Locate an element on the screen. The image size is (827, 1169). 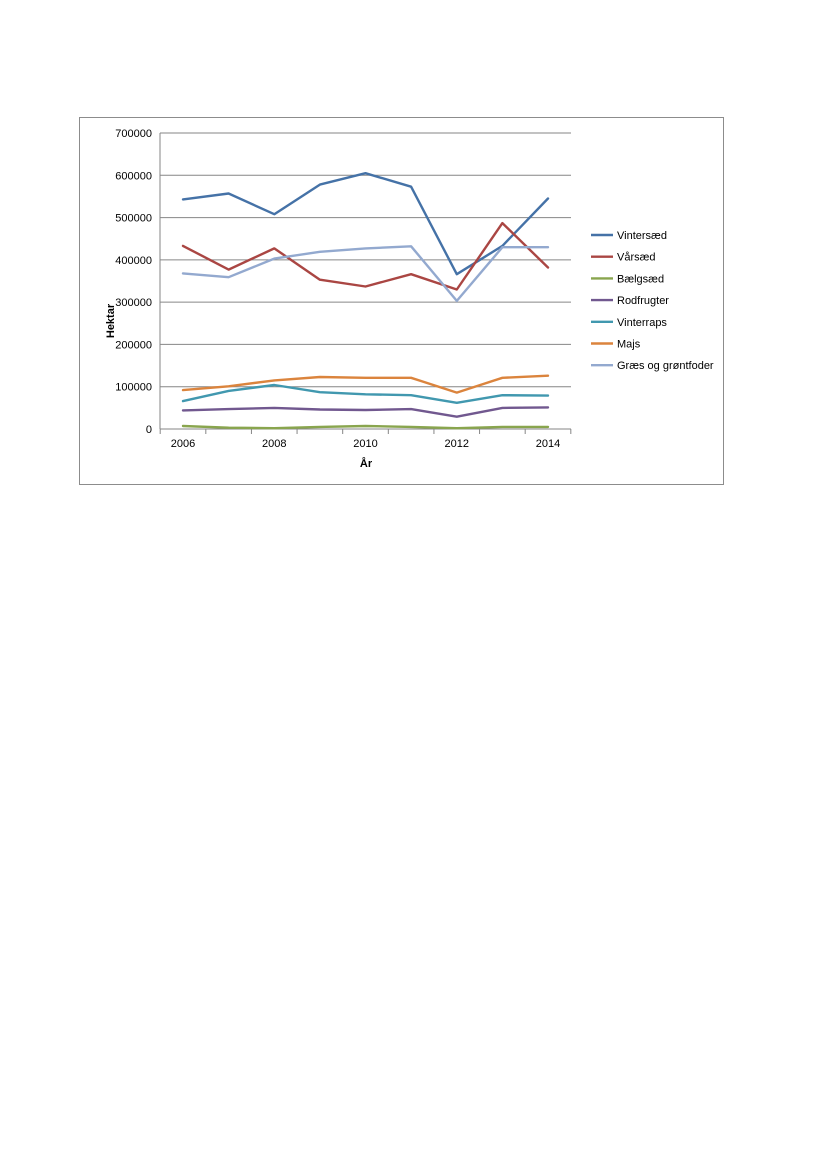
y-tick-label: 0 is located at coordinates (149, 430).